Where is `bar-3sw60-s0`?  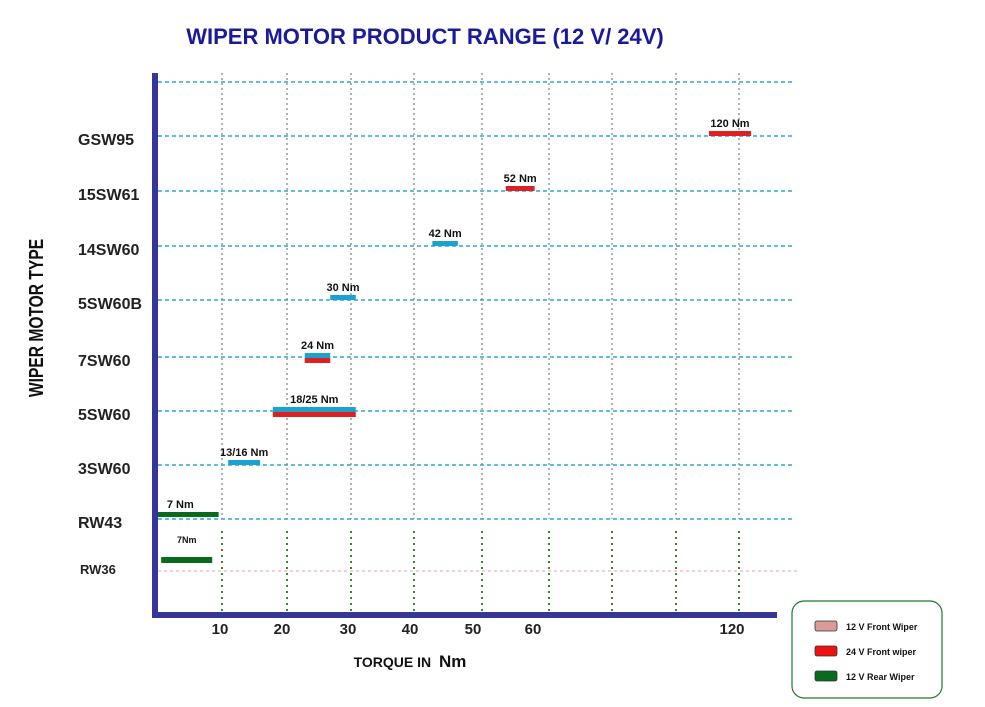 bar-3sw60-s0 is located at coordinates (244, 462).